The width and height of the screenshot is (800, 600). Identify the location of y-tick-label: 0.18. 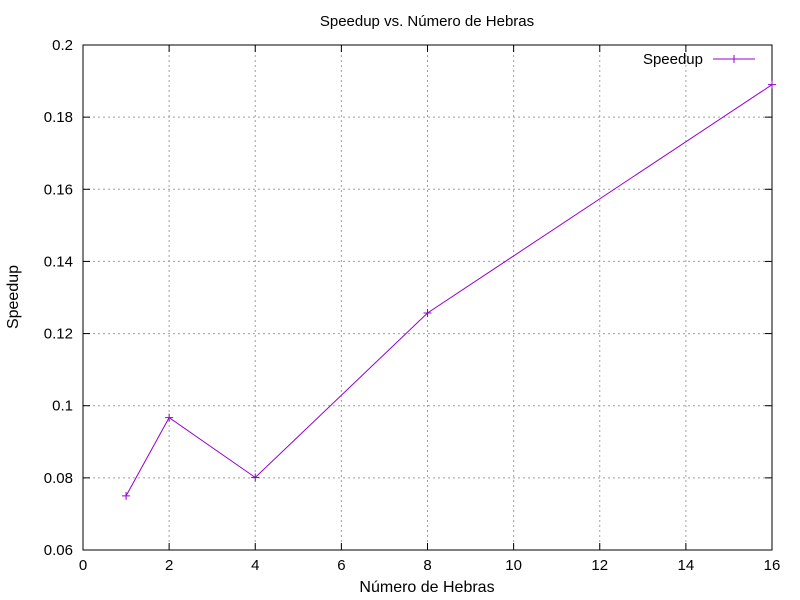
(58, 117).